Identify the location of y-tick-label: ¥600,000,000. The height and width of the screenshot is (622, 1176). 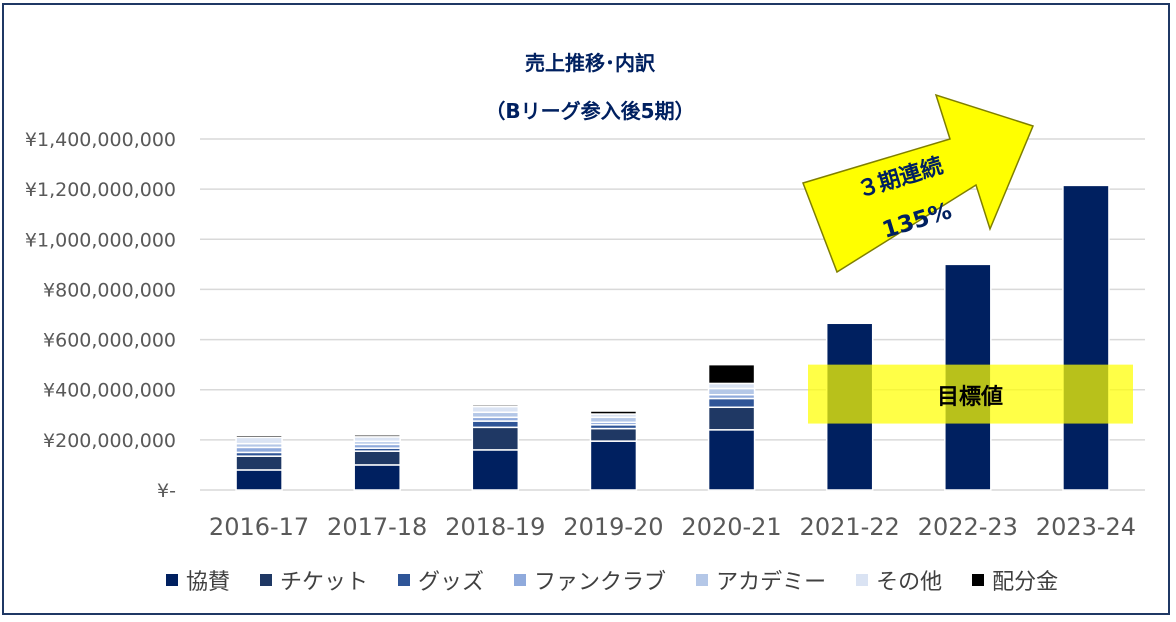
(109, 341).